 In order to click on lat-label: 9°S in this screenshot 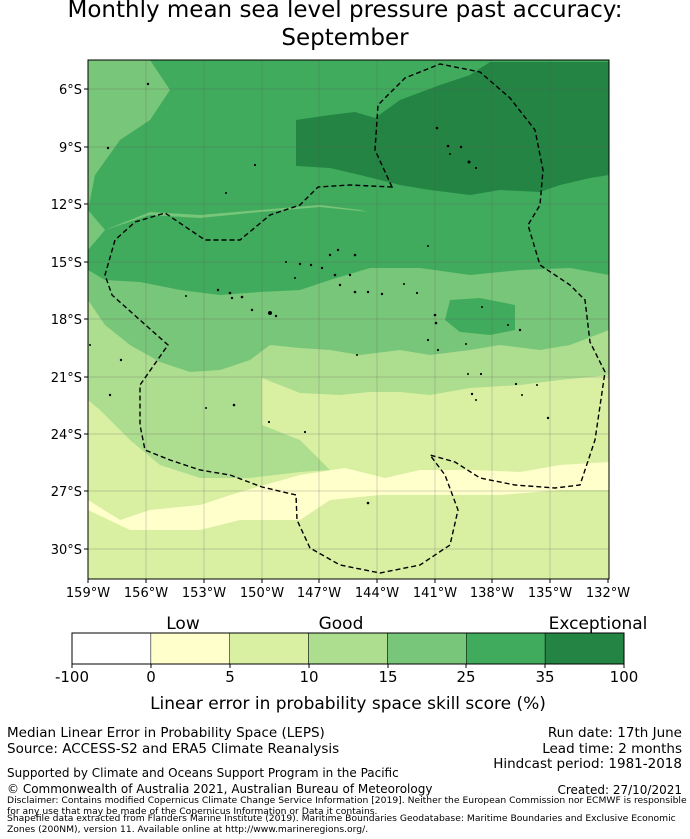, I will do `click(70, 148)`.